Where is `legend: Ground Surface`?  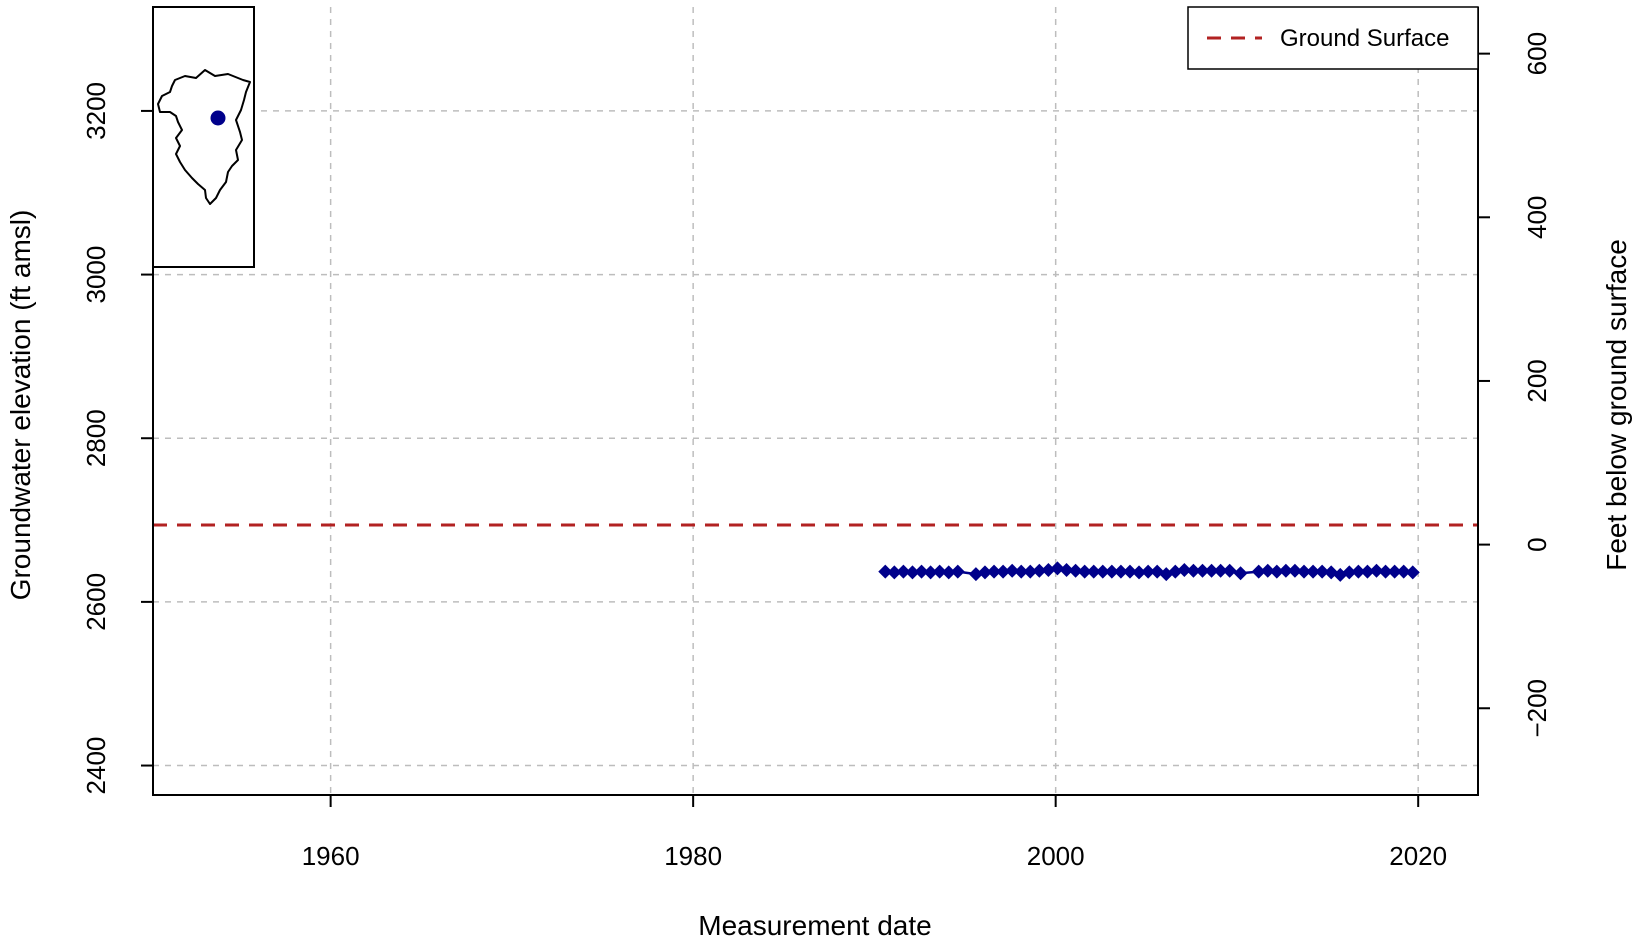 legend: Ground Surface is located at coordinates (1333, 38).